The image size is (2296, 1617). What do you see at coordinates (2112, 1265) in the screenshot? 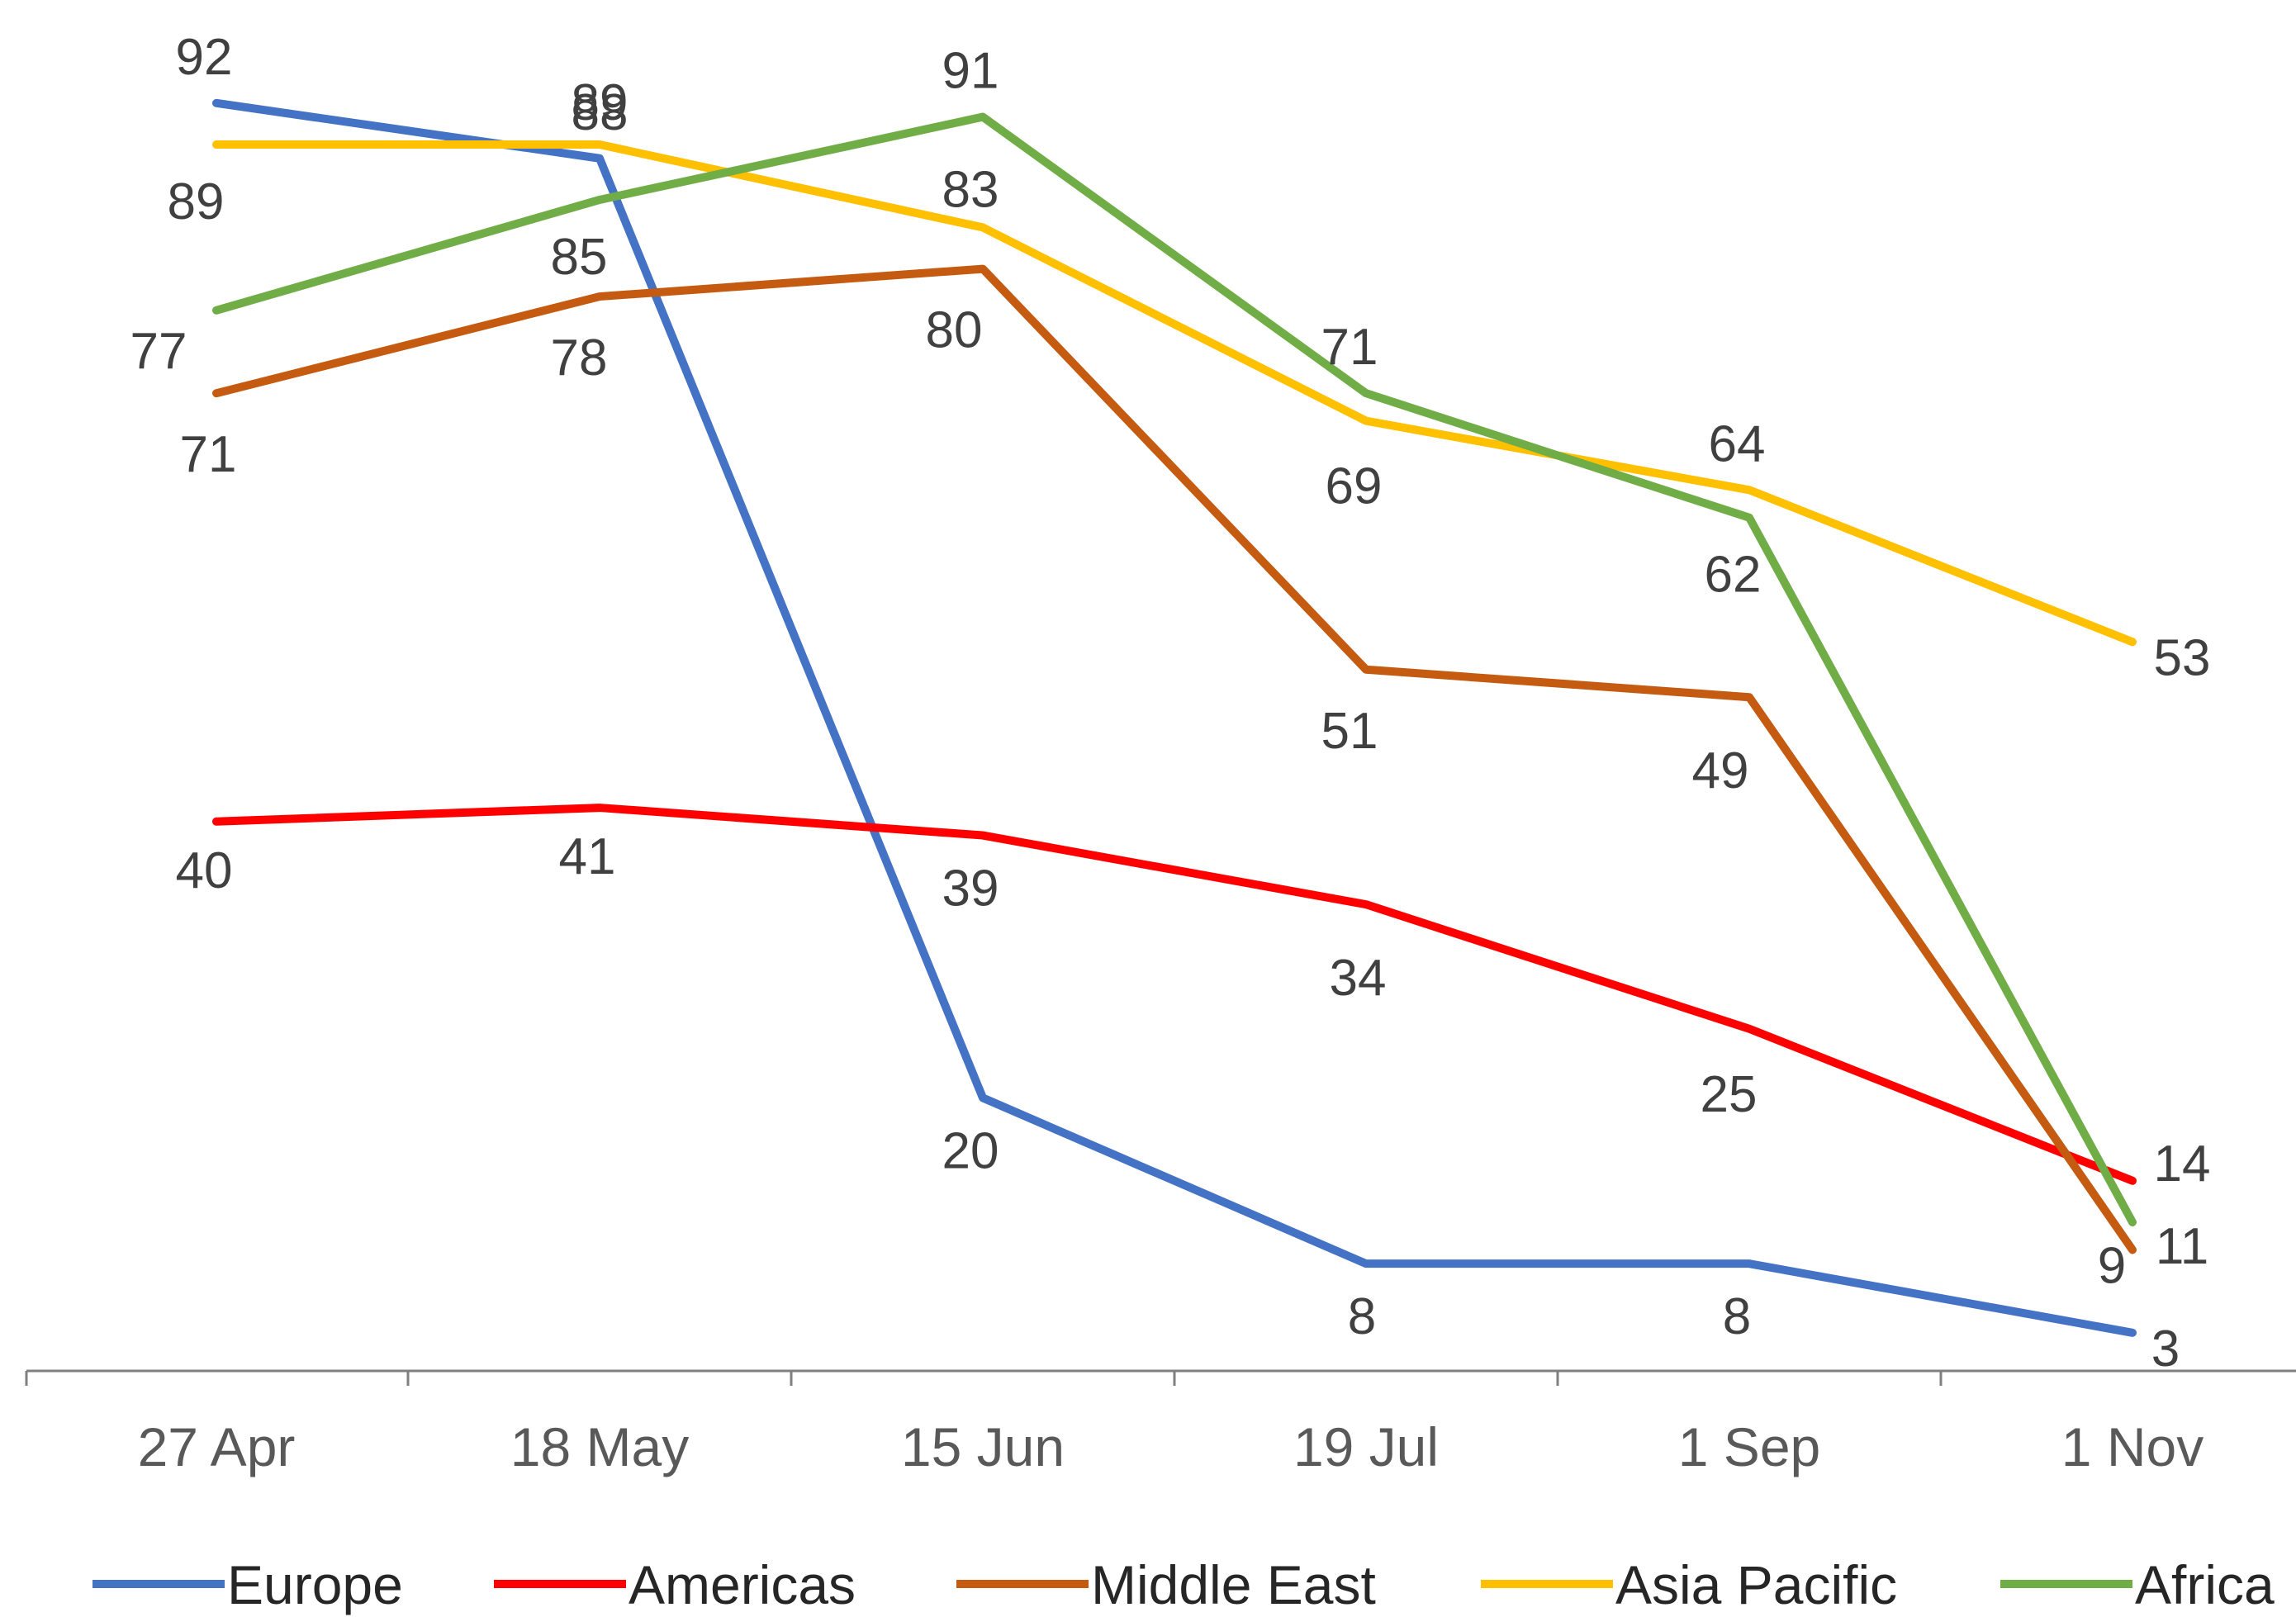
I see `data-label: 9` at bounding box center [2112, 1265].